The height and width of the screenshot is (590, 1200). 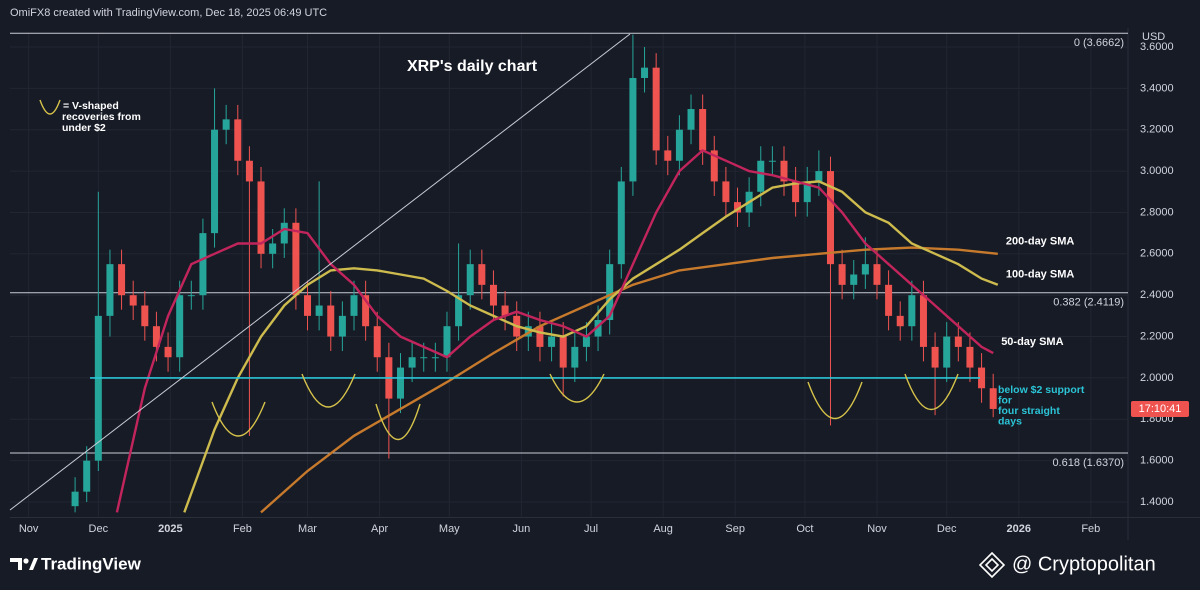 What do you see at coordinates (1157, 88) in the screenshot?
I see `y-tick-label: 3.4000` at bounding box center [1157, 88].